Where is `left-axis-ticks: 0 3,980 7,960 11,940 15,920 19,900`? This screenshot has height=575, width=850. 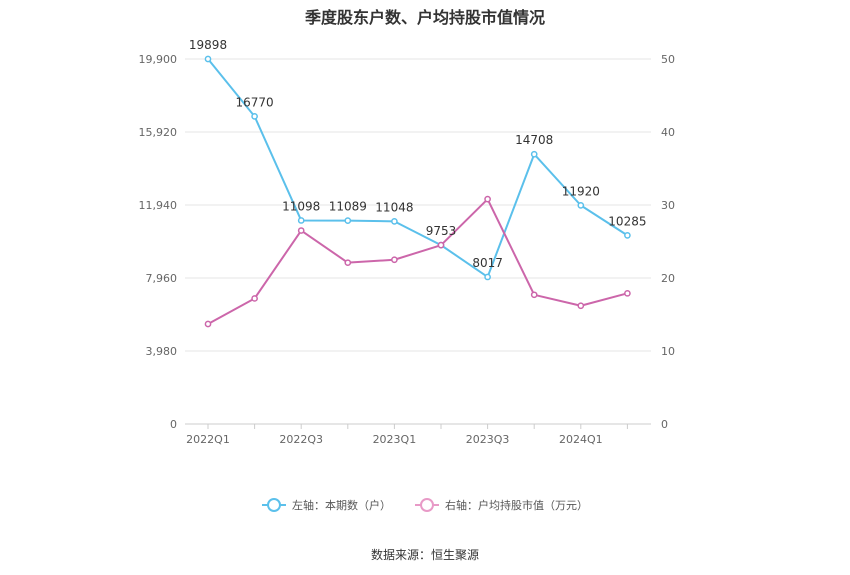
left-axis-ticks: 0 3,980 7,960 11,940 15,920 19,900 is located at coordinates (158, 242).